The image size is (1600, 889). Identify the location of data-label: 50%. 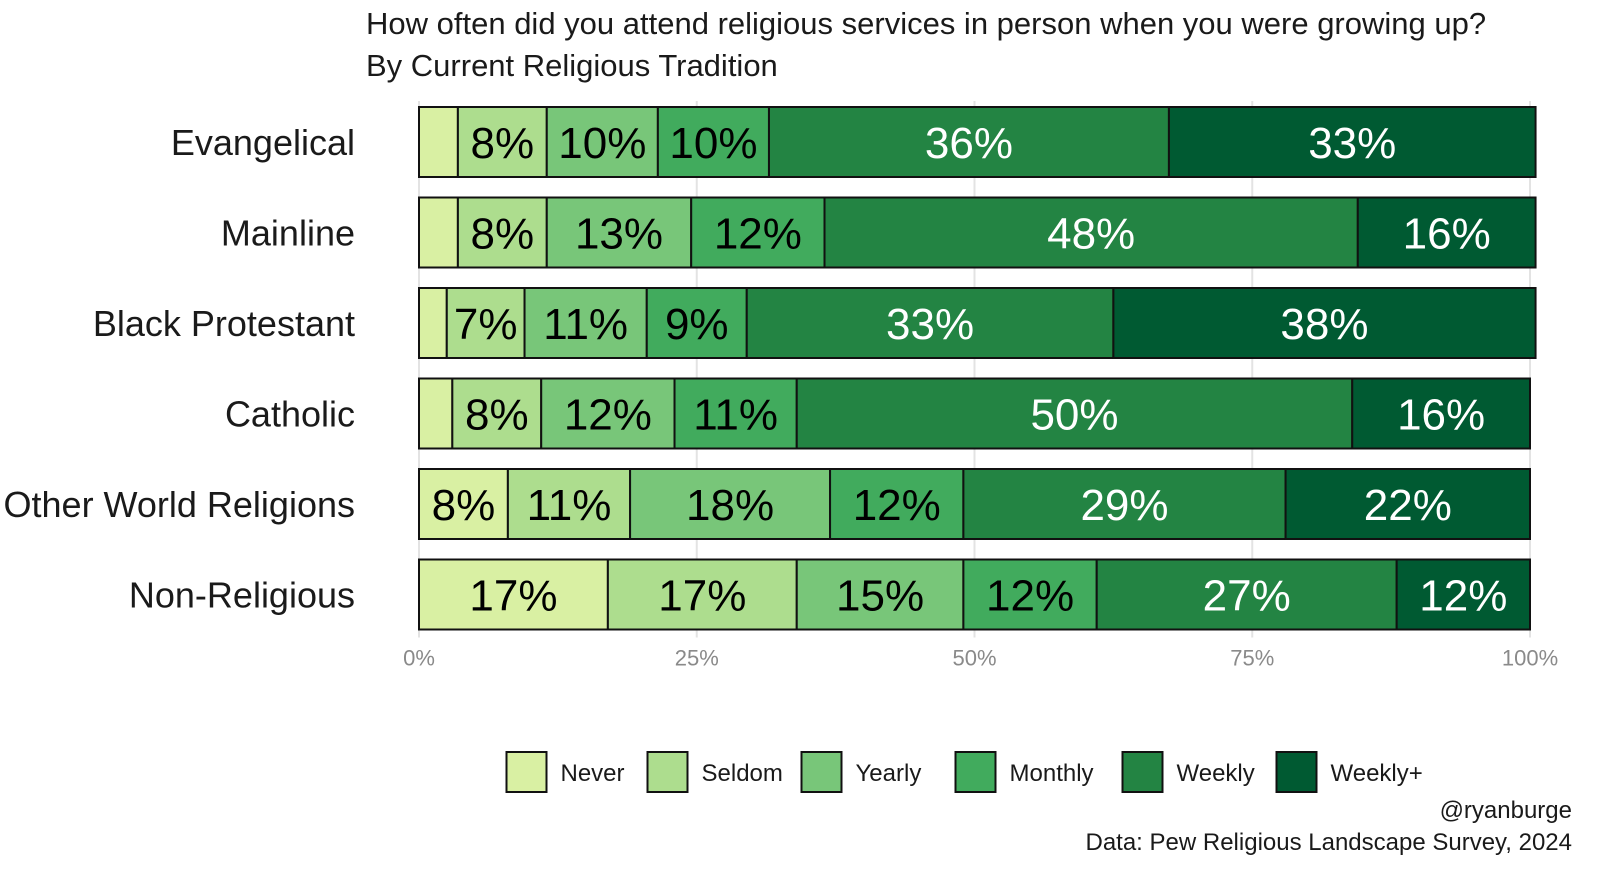
(1074, 415).